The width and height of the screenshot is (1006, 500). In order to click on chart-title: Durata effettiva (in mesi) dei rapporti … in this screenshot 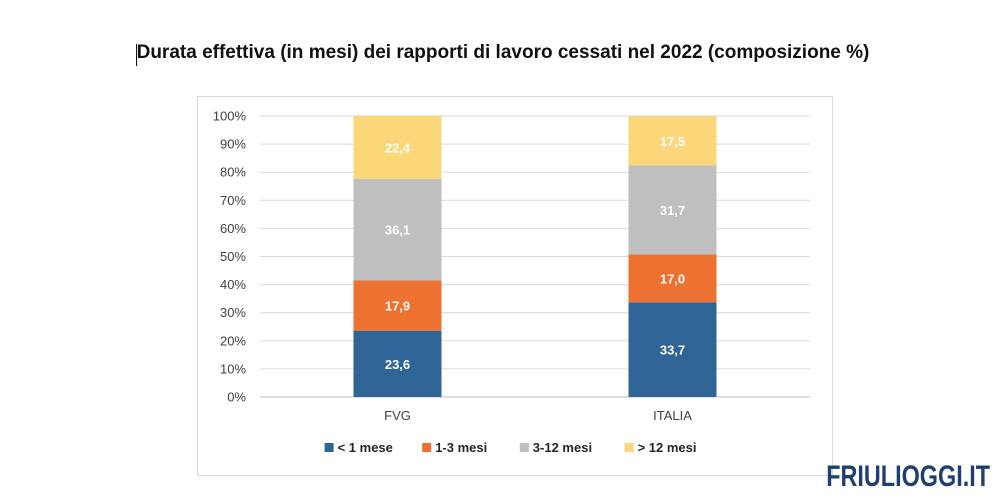, I will do `click(503, 52)`.